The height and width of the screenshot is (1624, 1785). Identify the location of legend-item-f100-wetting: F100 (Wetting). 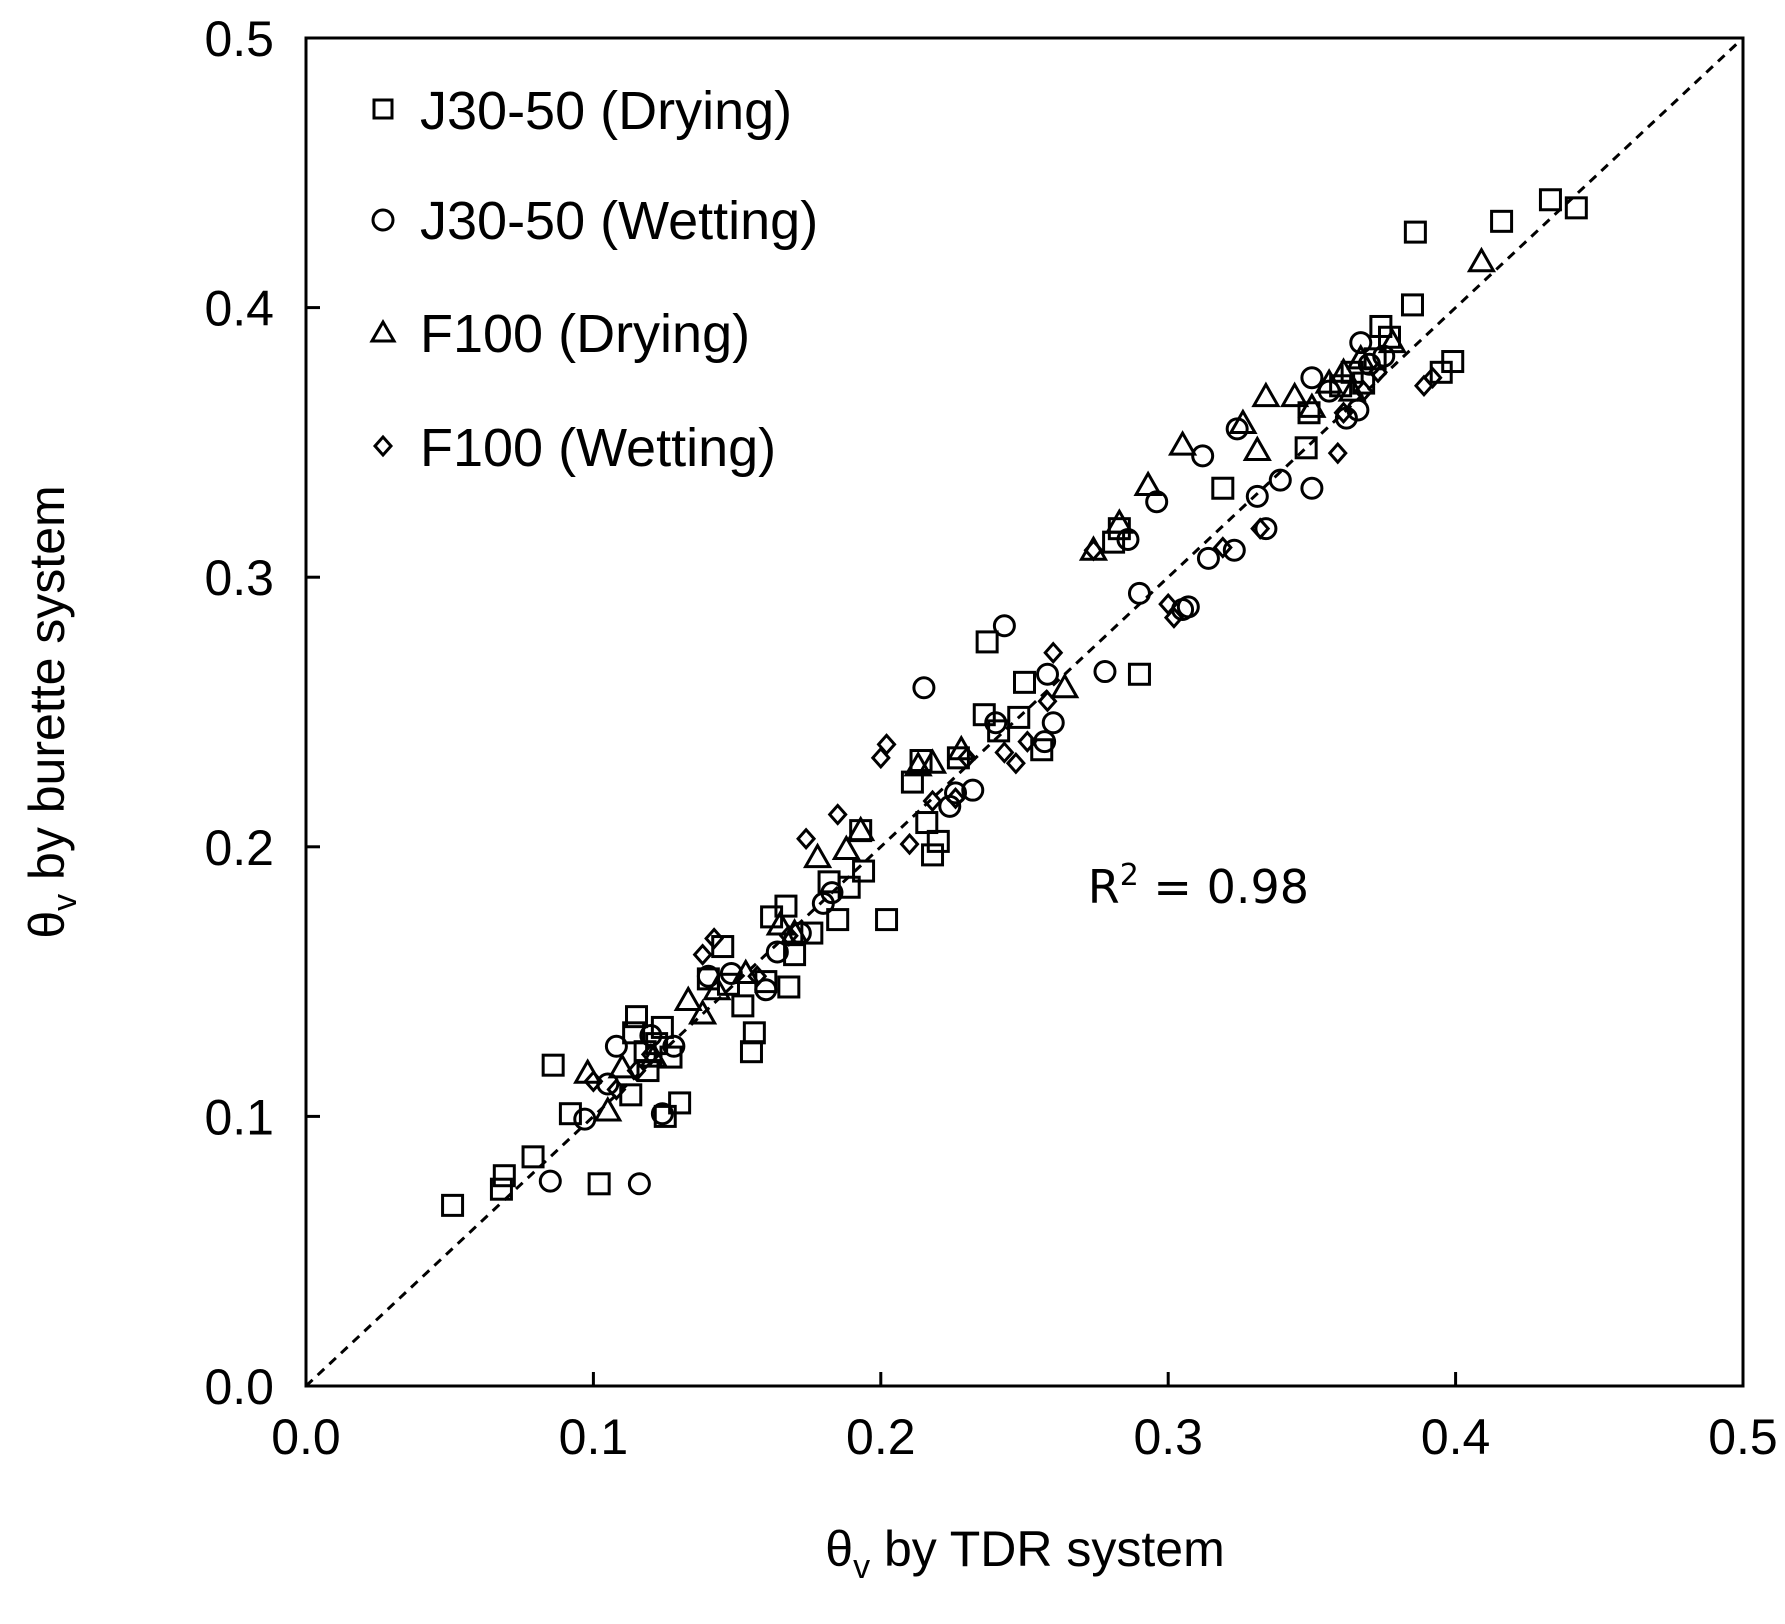
(574, 448).